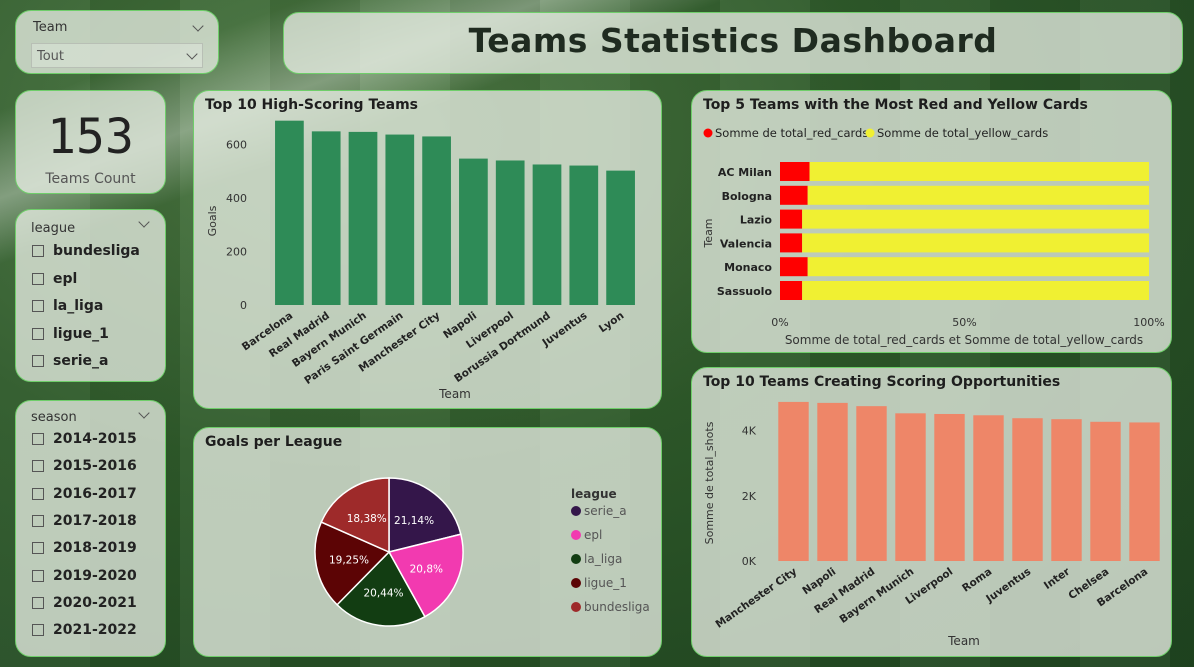  Describe the element at coordinates (84, 466) in the screenshot. I see `season-item: 2015-2016` at that location.